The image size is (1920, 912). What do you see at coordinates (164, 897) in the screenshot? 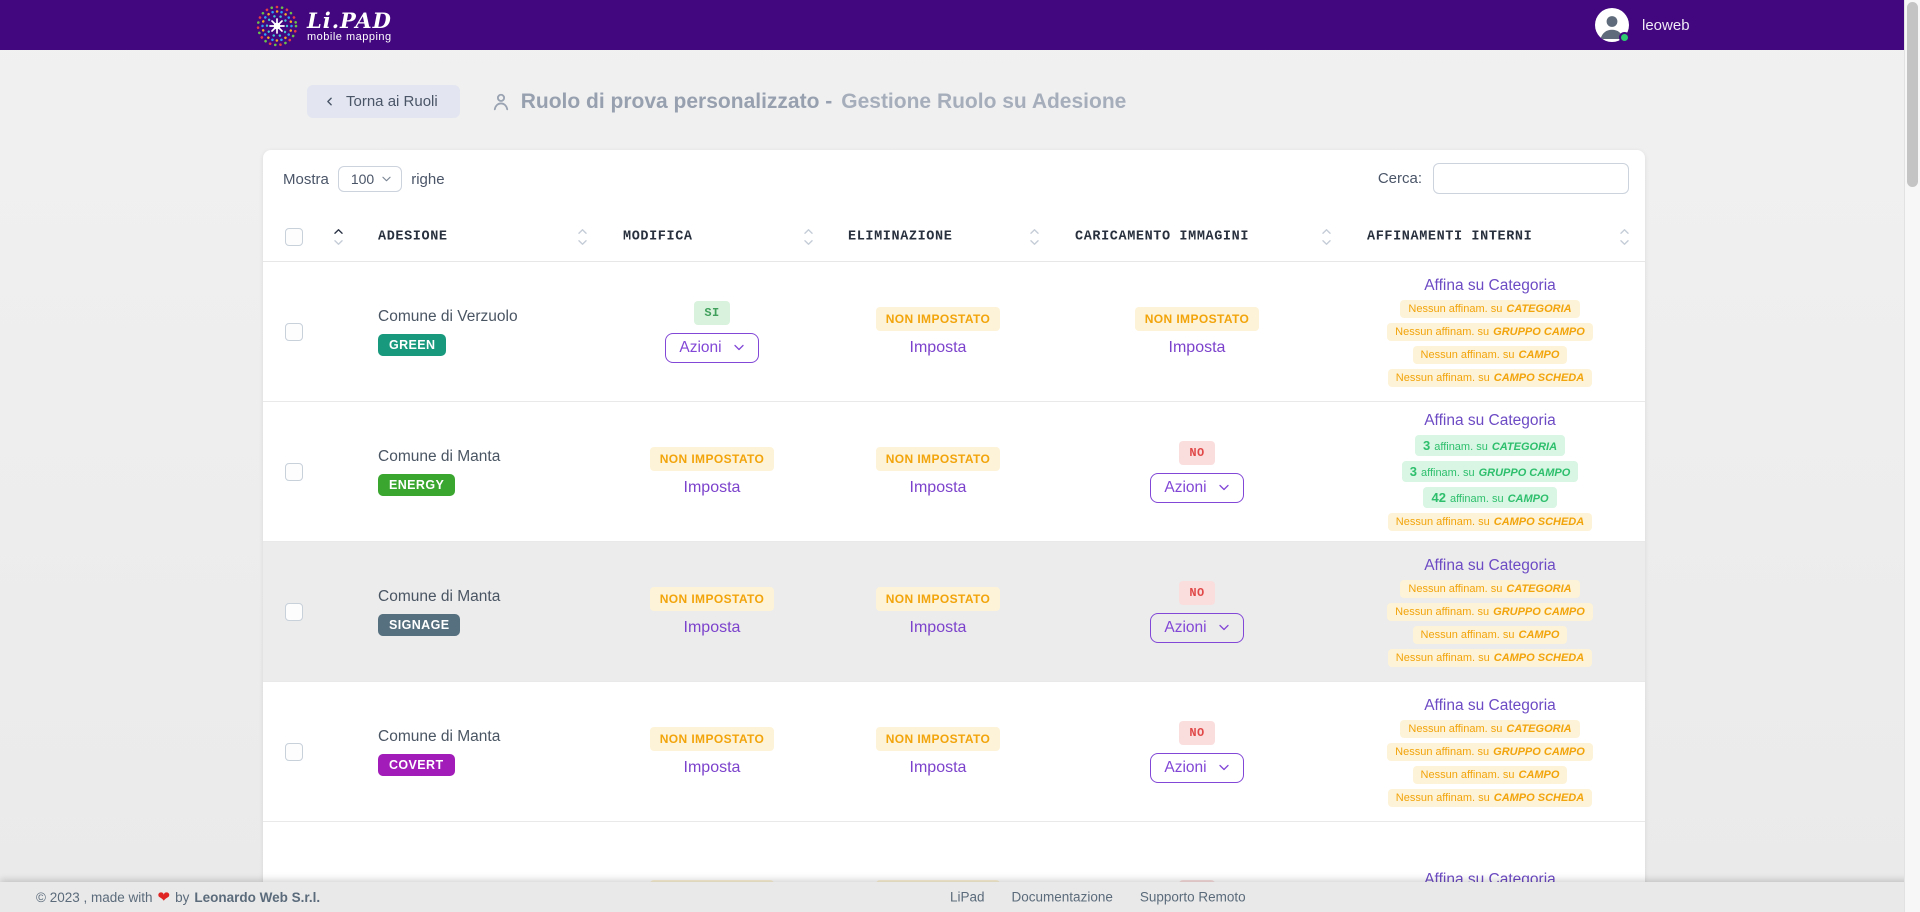
I see `heart-icon: ❤` at bounding box center [164, 897].